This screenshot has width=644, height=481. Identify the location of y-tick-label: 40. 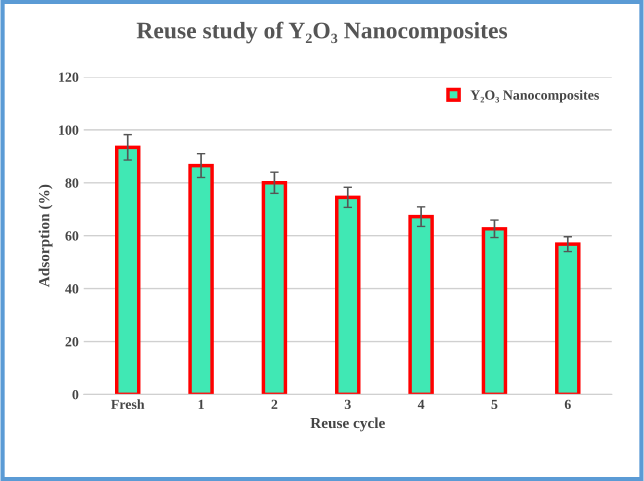
(71, 289).